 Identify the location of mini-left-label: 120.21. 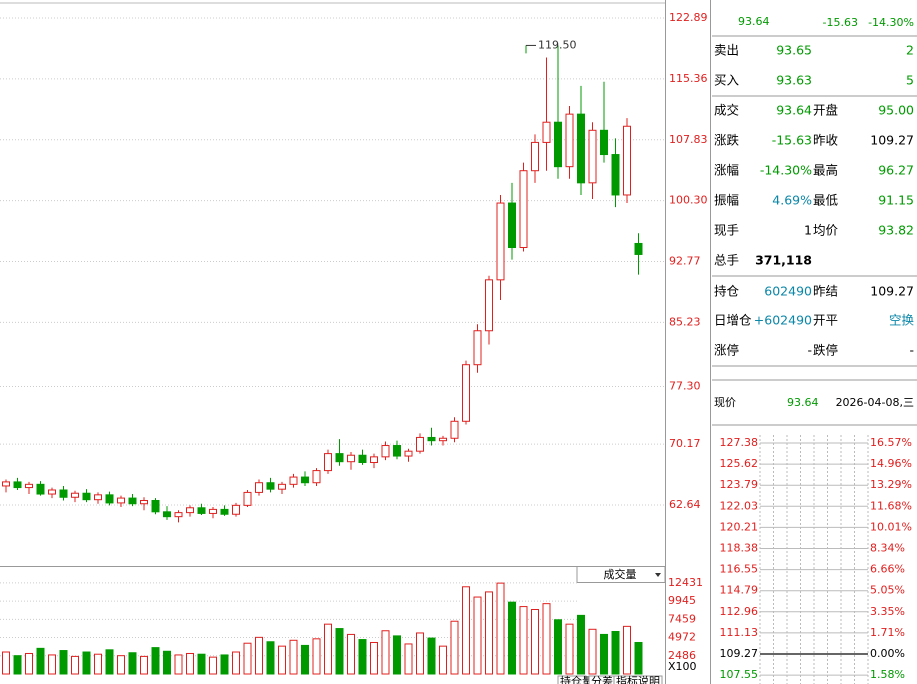
(739, 526).